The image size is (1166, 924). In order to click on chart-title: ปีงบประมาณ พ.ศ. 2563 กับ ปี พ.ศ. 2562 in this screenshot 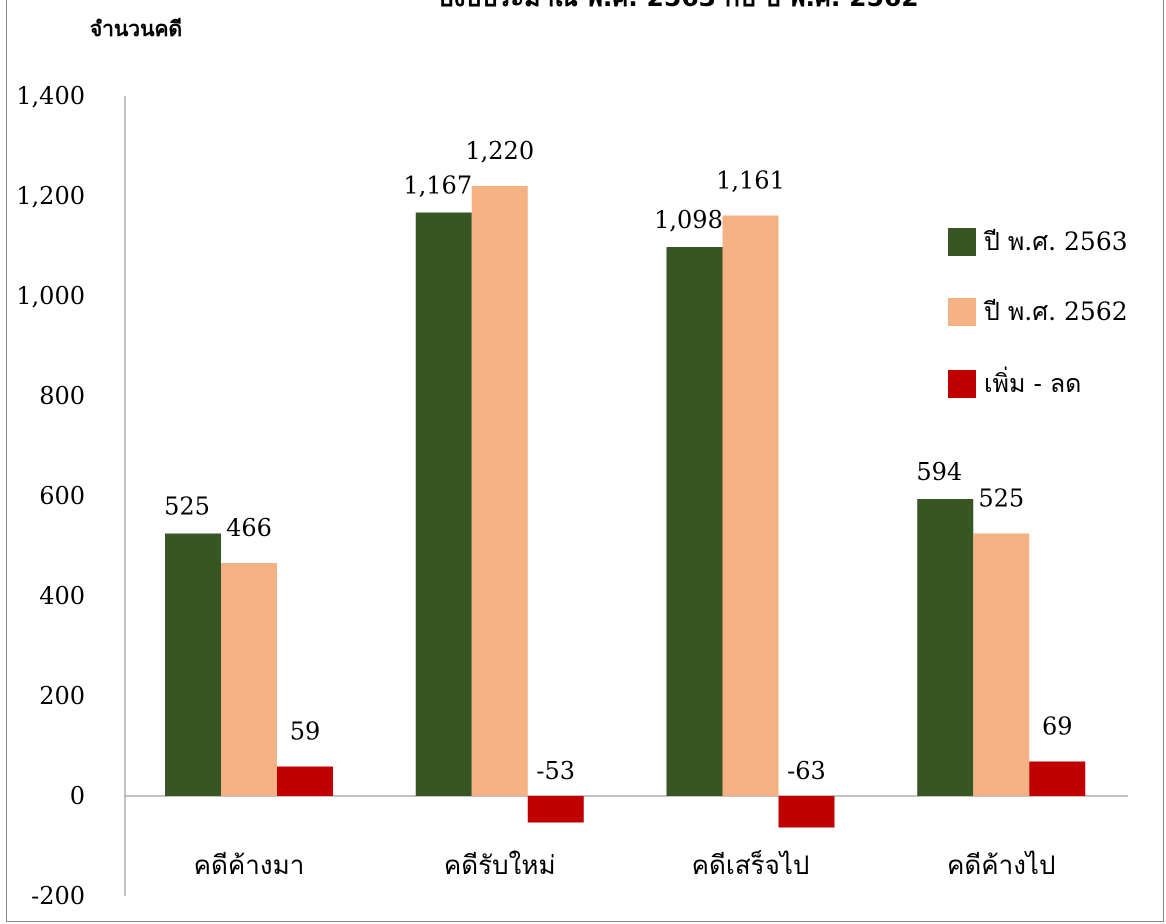, I will do `click(677, 6)`.